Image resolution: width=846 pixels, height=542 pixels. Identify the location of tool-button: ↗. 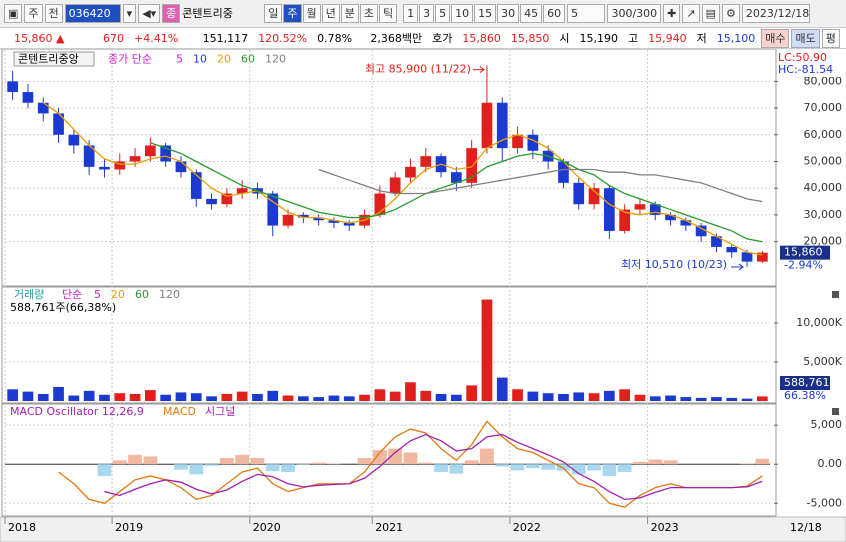
(691, 13).